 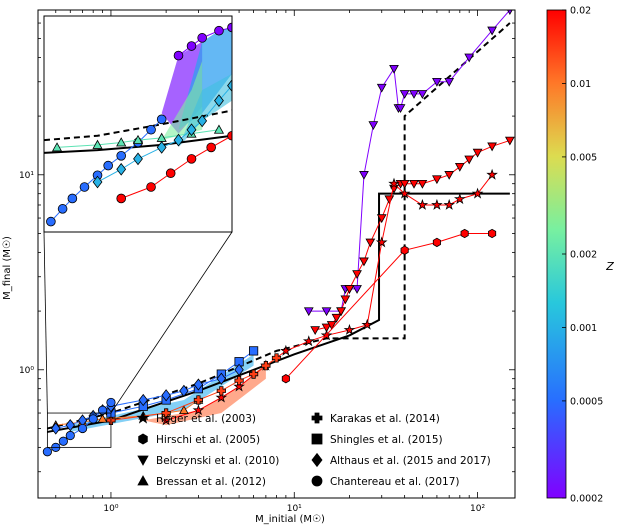 I want to click on x-tick-label: 10⁰, so click(x=110, y=509).